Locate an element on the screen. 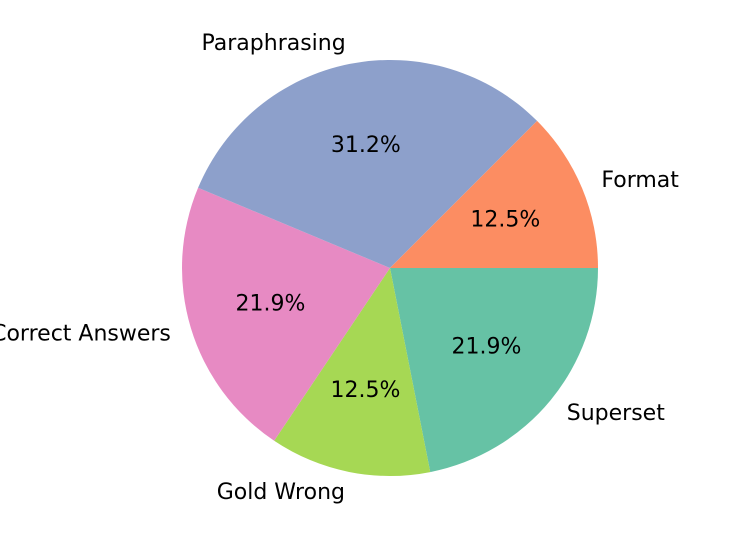 The image size is (747, 541). pie-slice-format is located at coordinates (494, 194).